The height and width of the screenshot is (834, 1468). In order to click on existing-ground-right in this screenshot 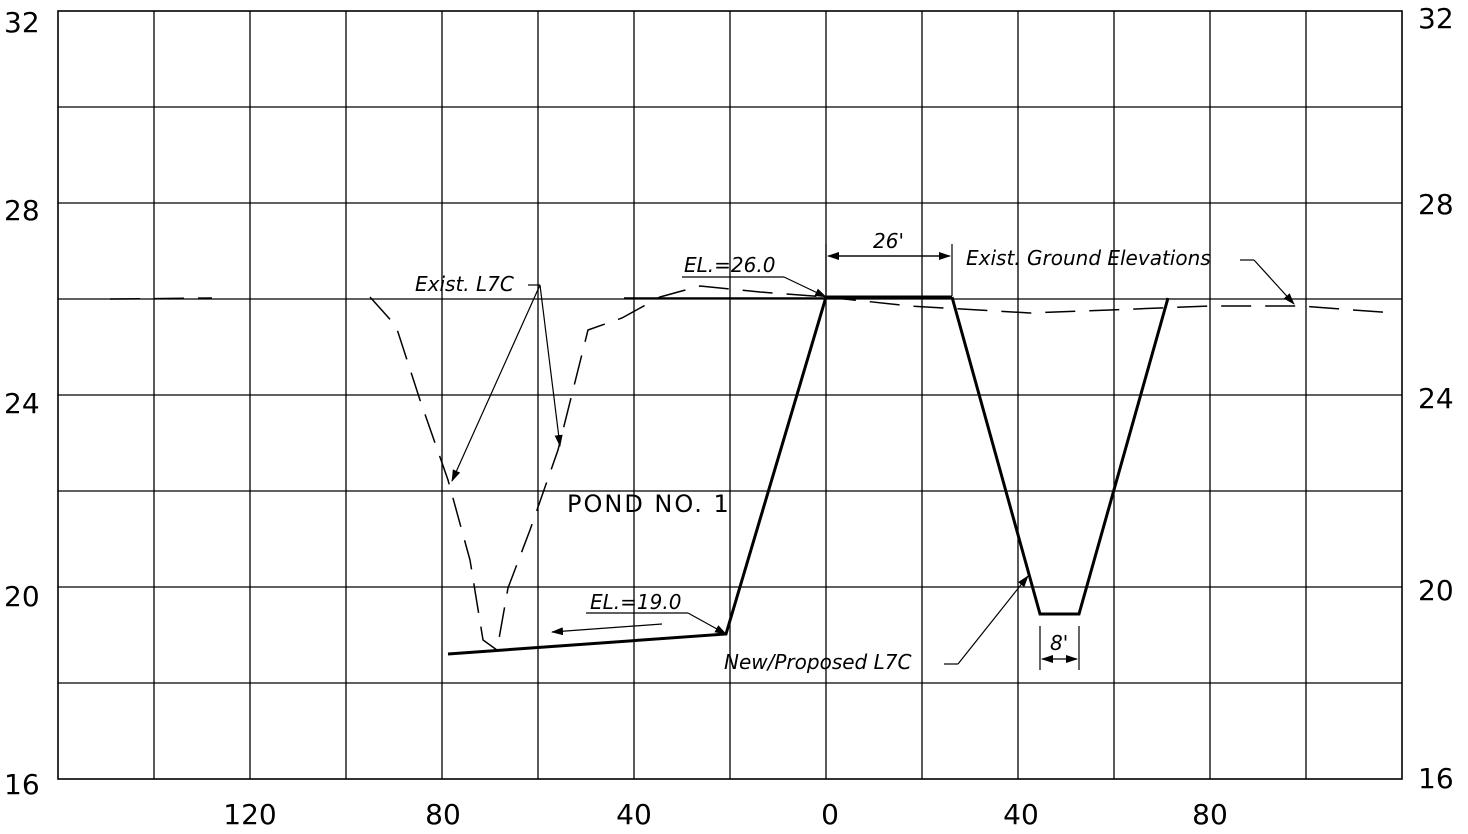, I will do `click(1110, 305)`.